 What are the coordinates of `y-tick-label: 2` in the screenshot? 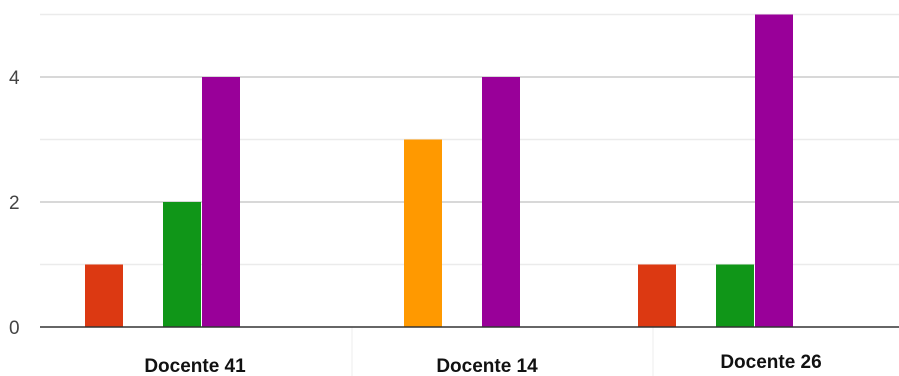 It's located at (14, 203).